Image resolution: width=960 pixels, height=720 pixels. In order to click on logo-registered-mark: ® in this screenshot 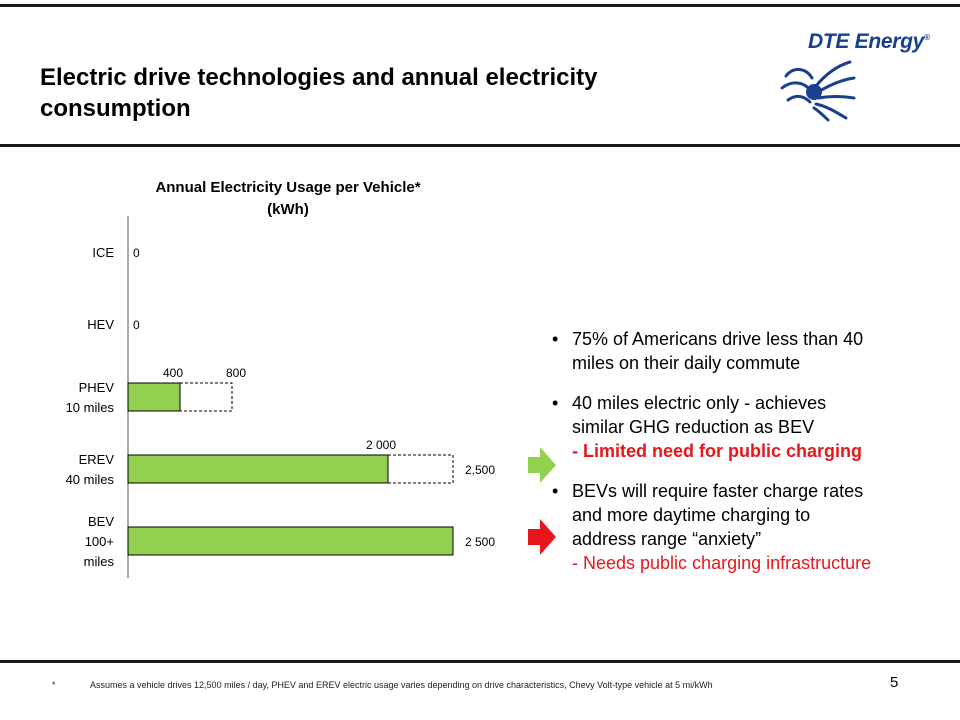, I will do `click(927, 37)`.